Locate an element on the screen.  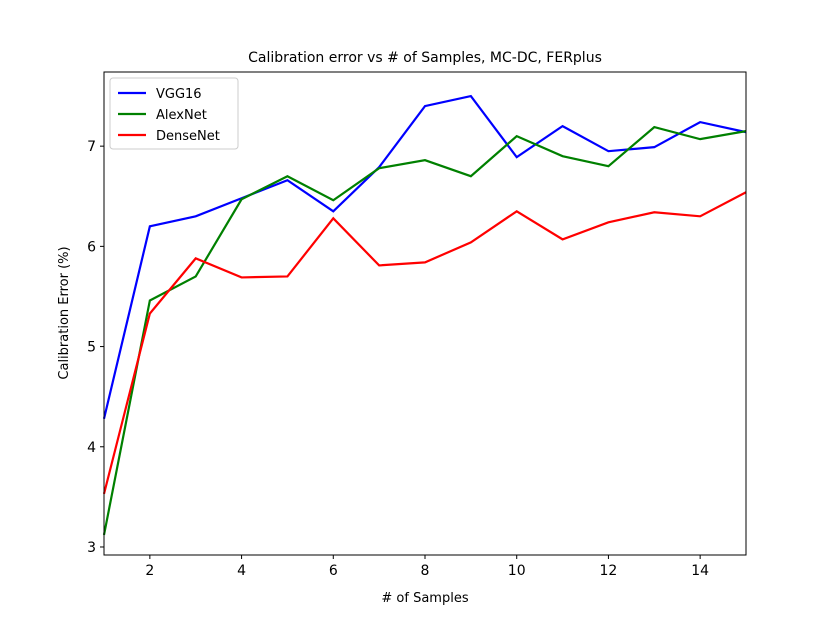
legend-label: AlexNet is located at coordinates (181, 115).